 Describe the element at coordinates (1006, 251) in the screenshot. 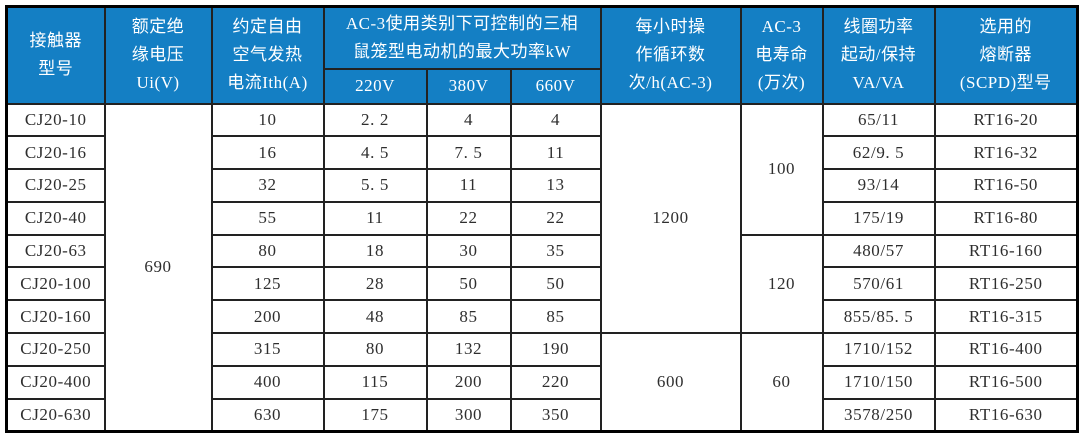

I see `cell-fuse: RT16-160` at that location.